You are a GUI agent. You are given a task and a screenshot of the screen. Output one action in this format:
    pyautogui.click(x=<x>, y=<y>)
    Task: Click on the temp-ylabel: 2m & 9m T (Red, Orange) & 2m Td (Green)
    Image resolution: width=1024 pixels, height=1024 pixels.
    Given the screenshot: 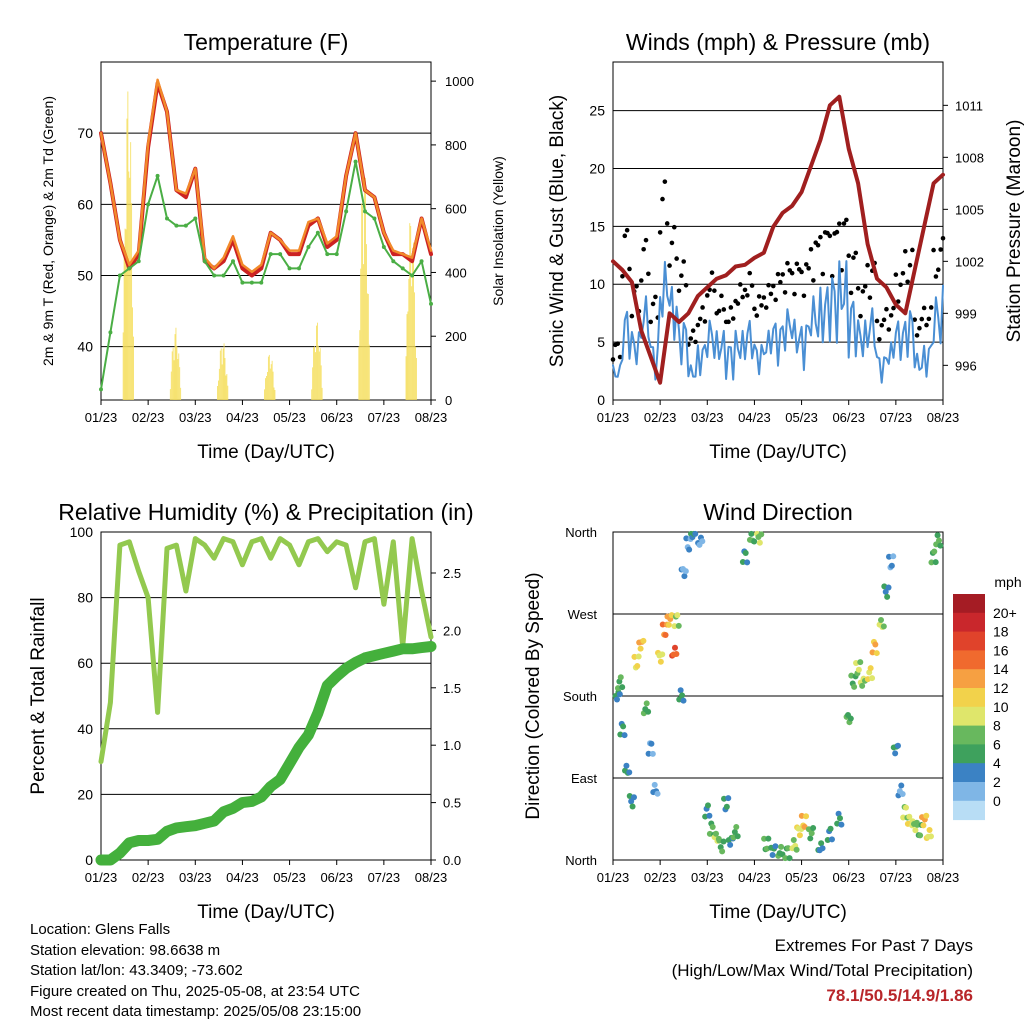 What is the action you would take?
    pyautogui.click(x=48, y=231)
    